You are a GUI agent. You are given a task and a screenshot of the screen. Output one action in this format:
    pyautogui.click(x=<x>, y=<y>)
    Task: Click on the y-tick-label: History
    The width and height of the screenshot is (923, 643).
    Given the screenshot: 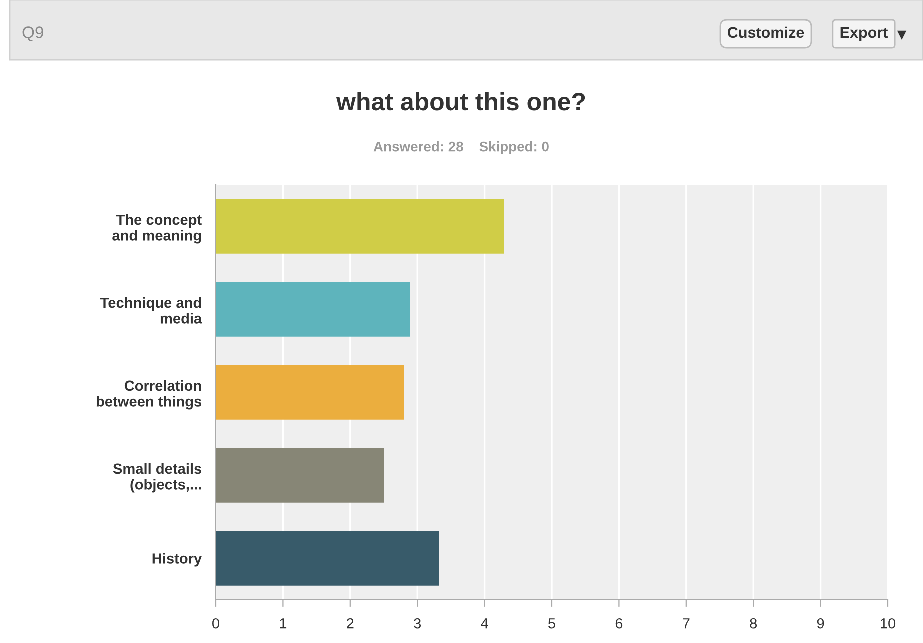 What is the action you would take?
    pyautogui.click(x=177, y=560)
    